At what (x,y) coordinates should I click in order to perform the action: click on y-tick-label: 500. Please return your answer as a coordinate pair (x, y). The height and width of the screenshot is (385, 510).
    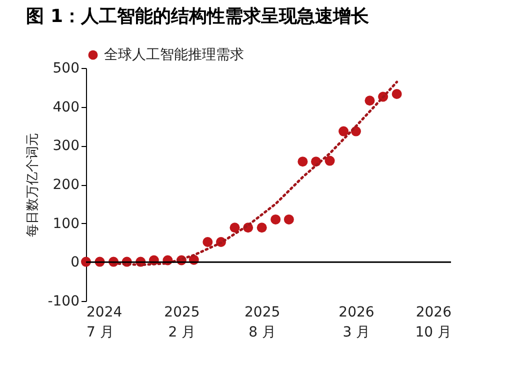
    Looking at the image, I should click on (66, 68).